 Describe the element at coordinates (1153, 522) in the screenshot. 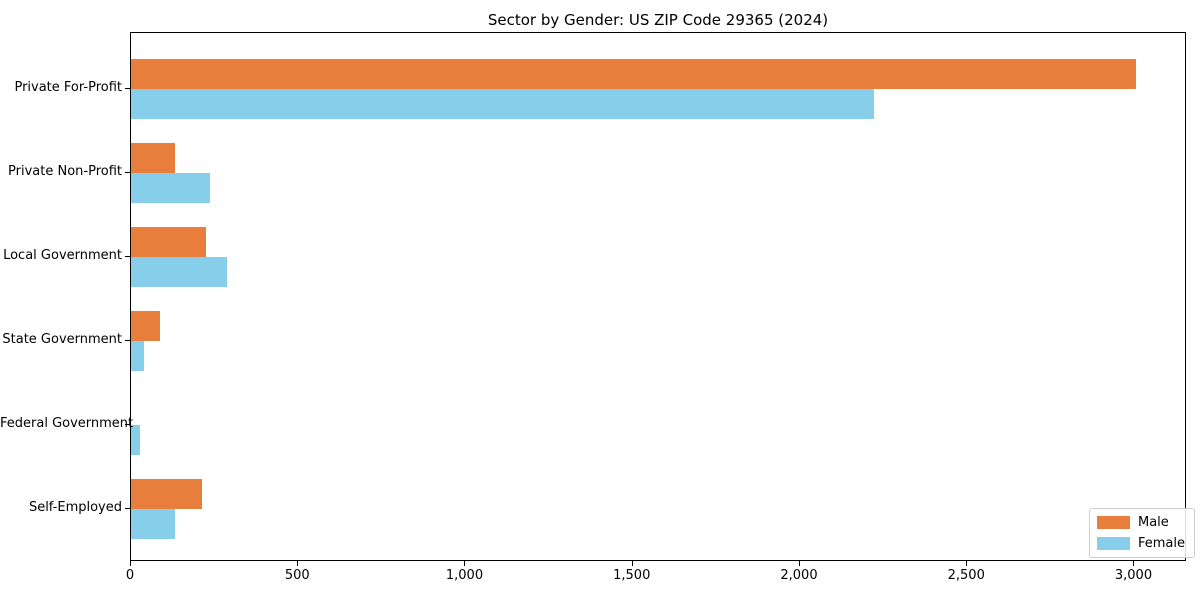

I see `legend-label-male: Male` at that location.